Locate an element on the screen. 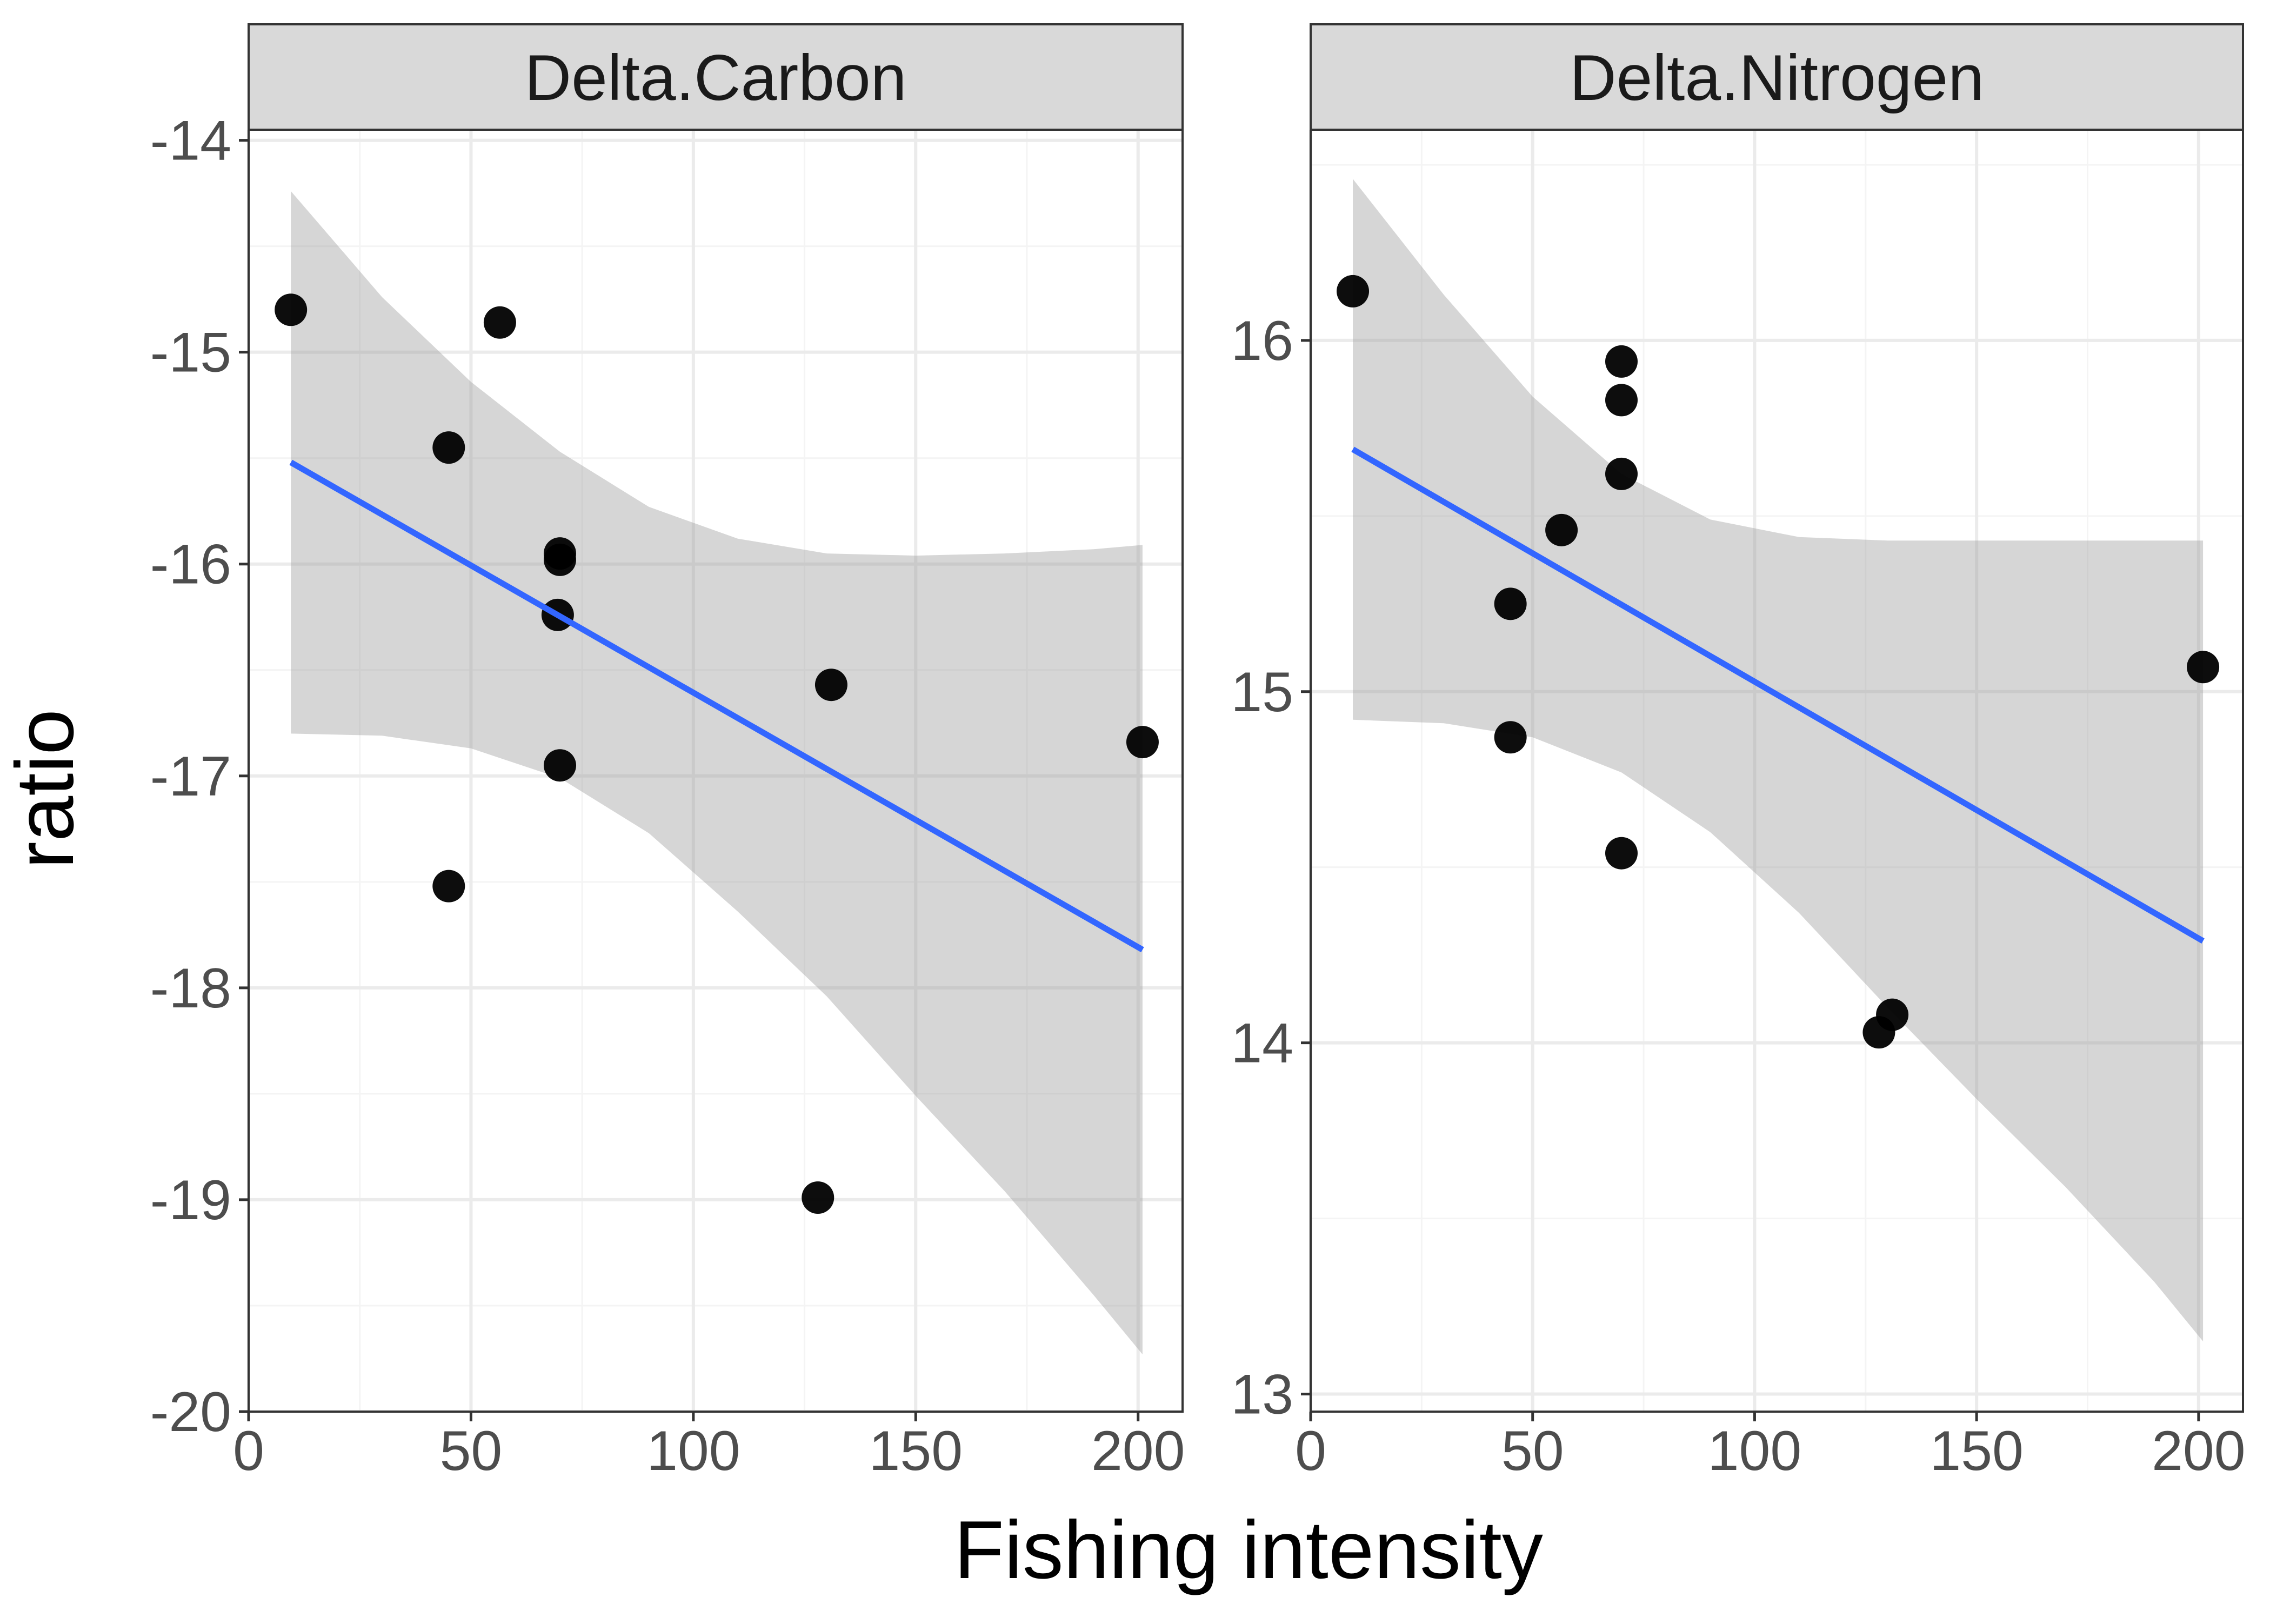  y-tick-label: -18 is located at coordinates (190, 988).